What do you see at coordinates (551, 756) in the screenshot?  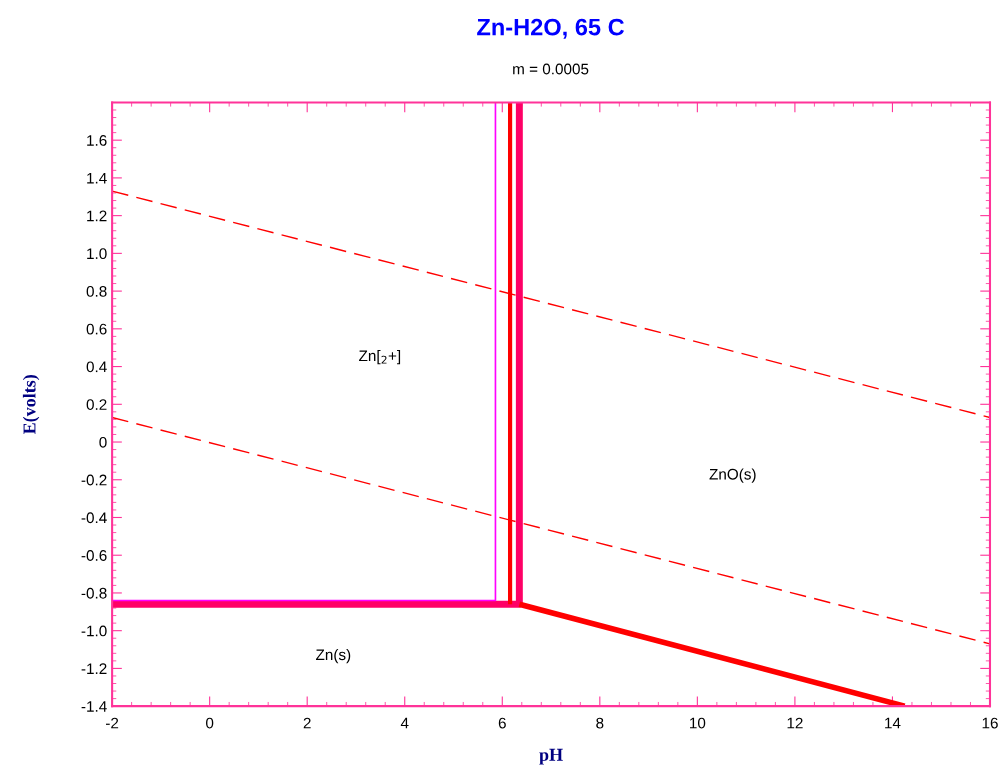 I see `x-axis-title: pH` at bounding box center [551, 756].